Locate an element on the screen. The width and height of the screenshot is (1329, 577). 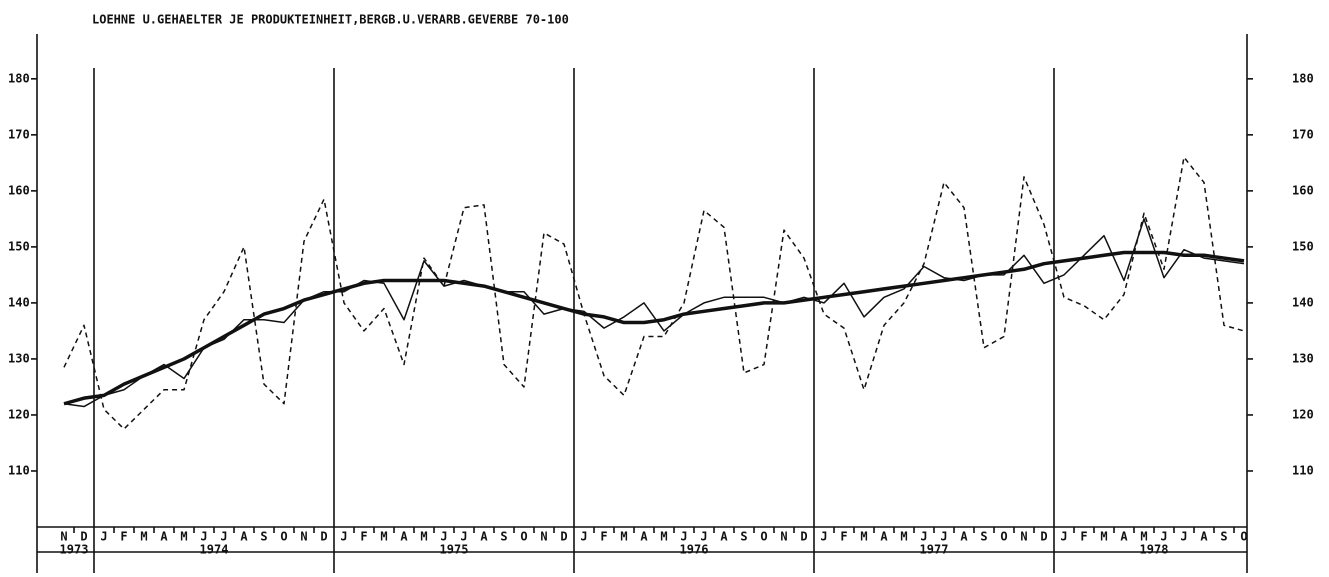
y-tick-label-right: 130 is located at coordinates (1303, 358).